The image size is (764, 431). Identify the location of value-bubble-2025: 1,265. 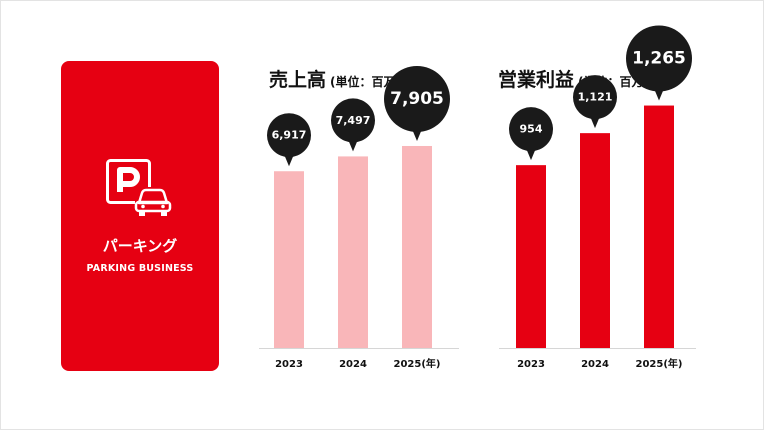
(659, 63).